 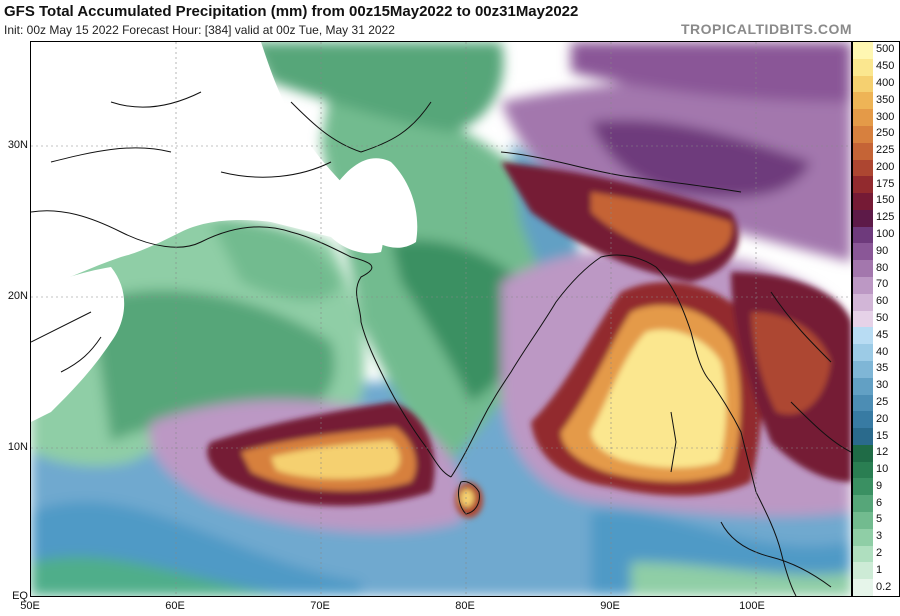 I want to click on colorbar-label: 125, so click(x=885, y=217).